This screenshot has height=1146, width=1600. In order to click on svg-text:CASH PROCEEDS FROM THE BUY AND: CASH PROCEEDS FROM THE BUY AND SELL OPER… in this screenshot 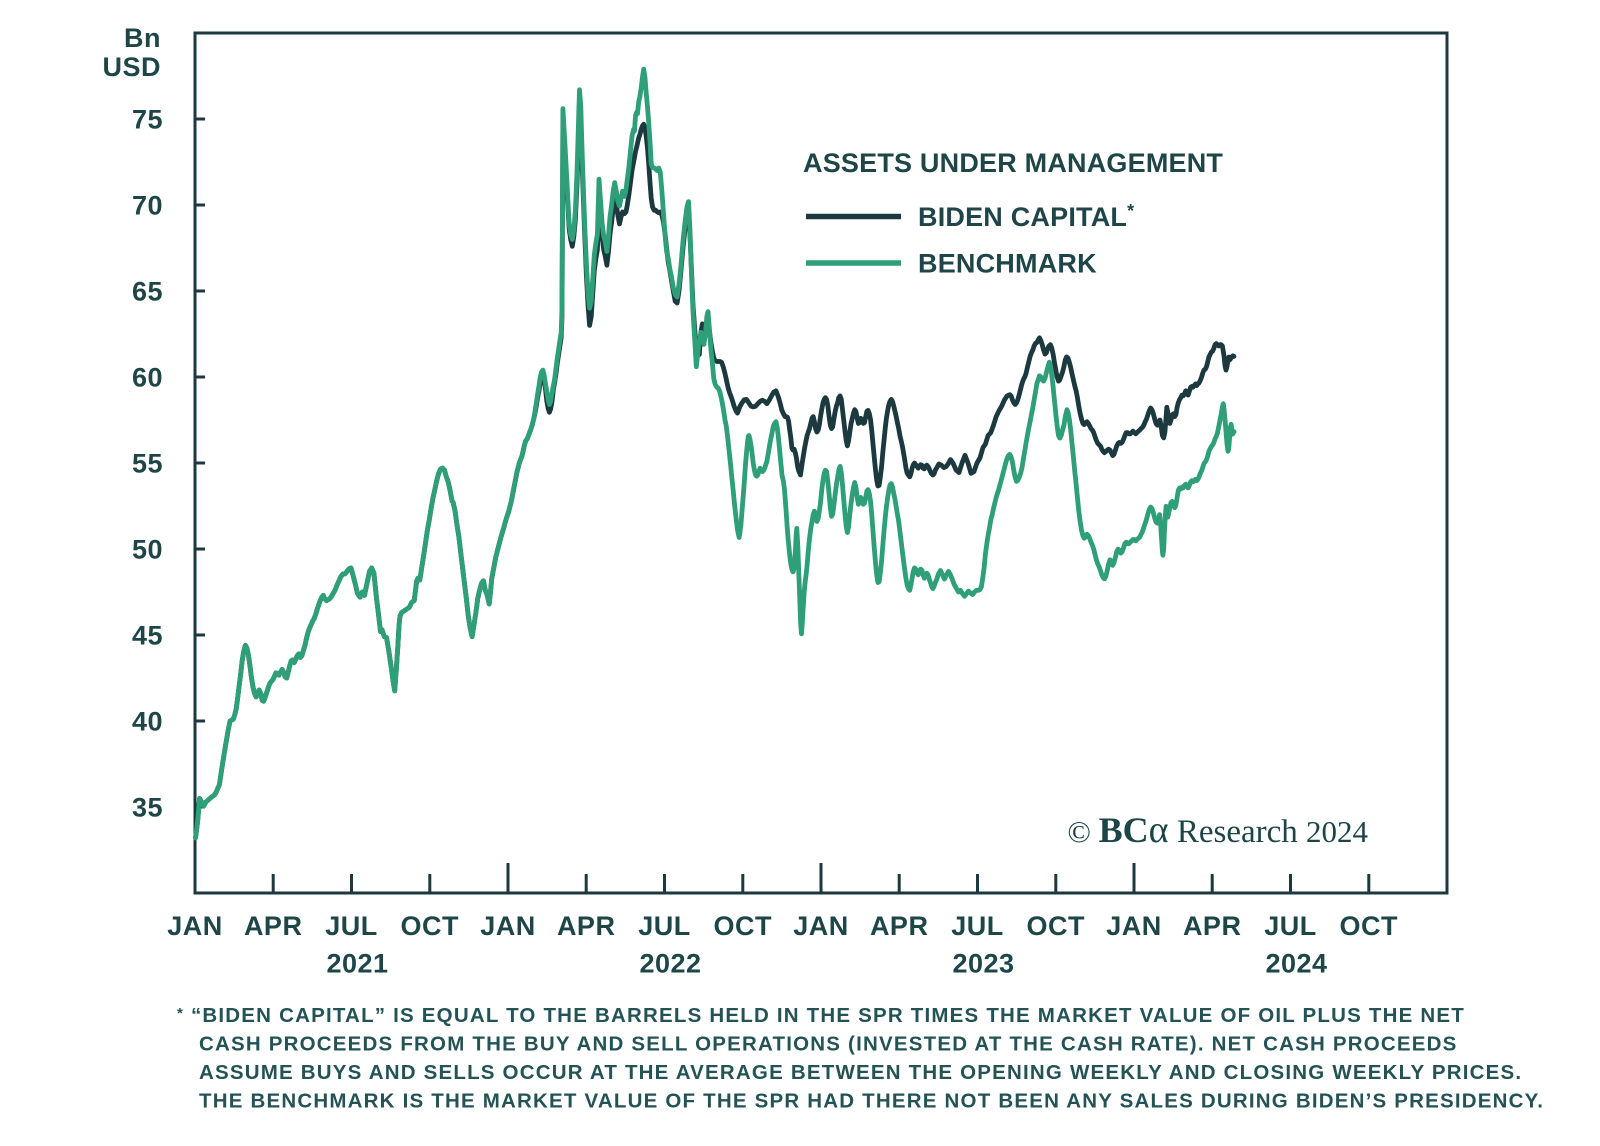, I will do `click(828, 1044)`.